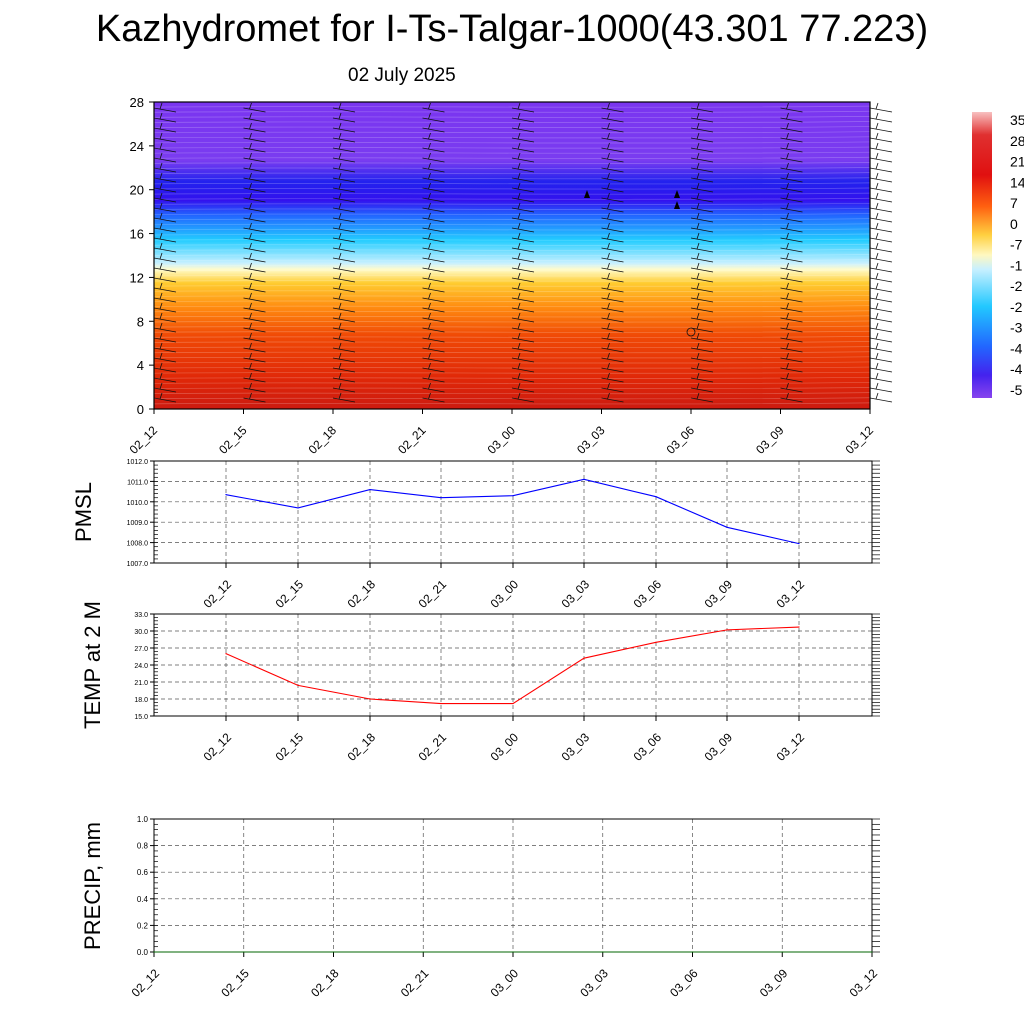 Image resolution: width=1024 pixels, height=1024 pixels. Describe the element at coordinates (648, 747) in the screenshot. I see `x-tick-label: 03_06` at that location.